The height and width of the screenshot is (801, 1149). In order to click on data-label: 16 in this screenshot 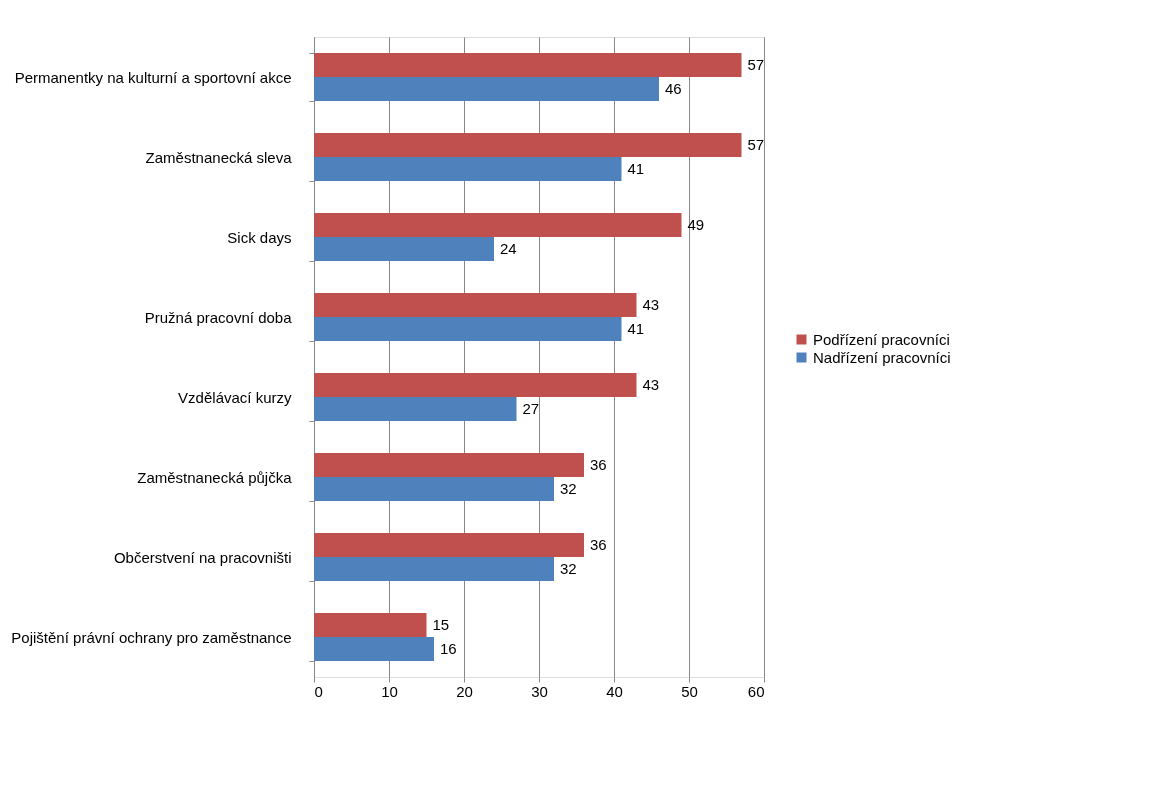, I will do `click(448, 648)`.